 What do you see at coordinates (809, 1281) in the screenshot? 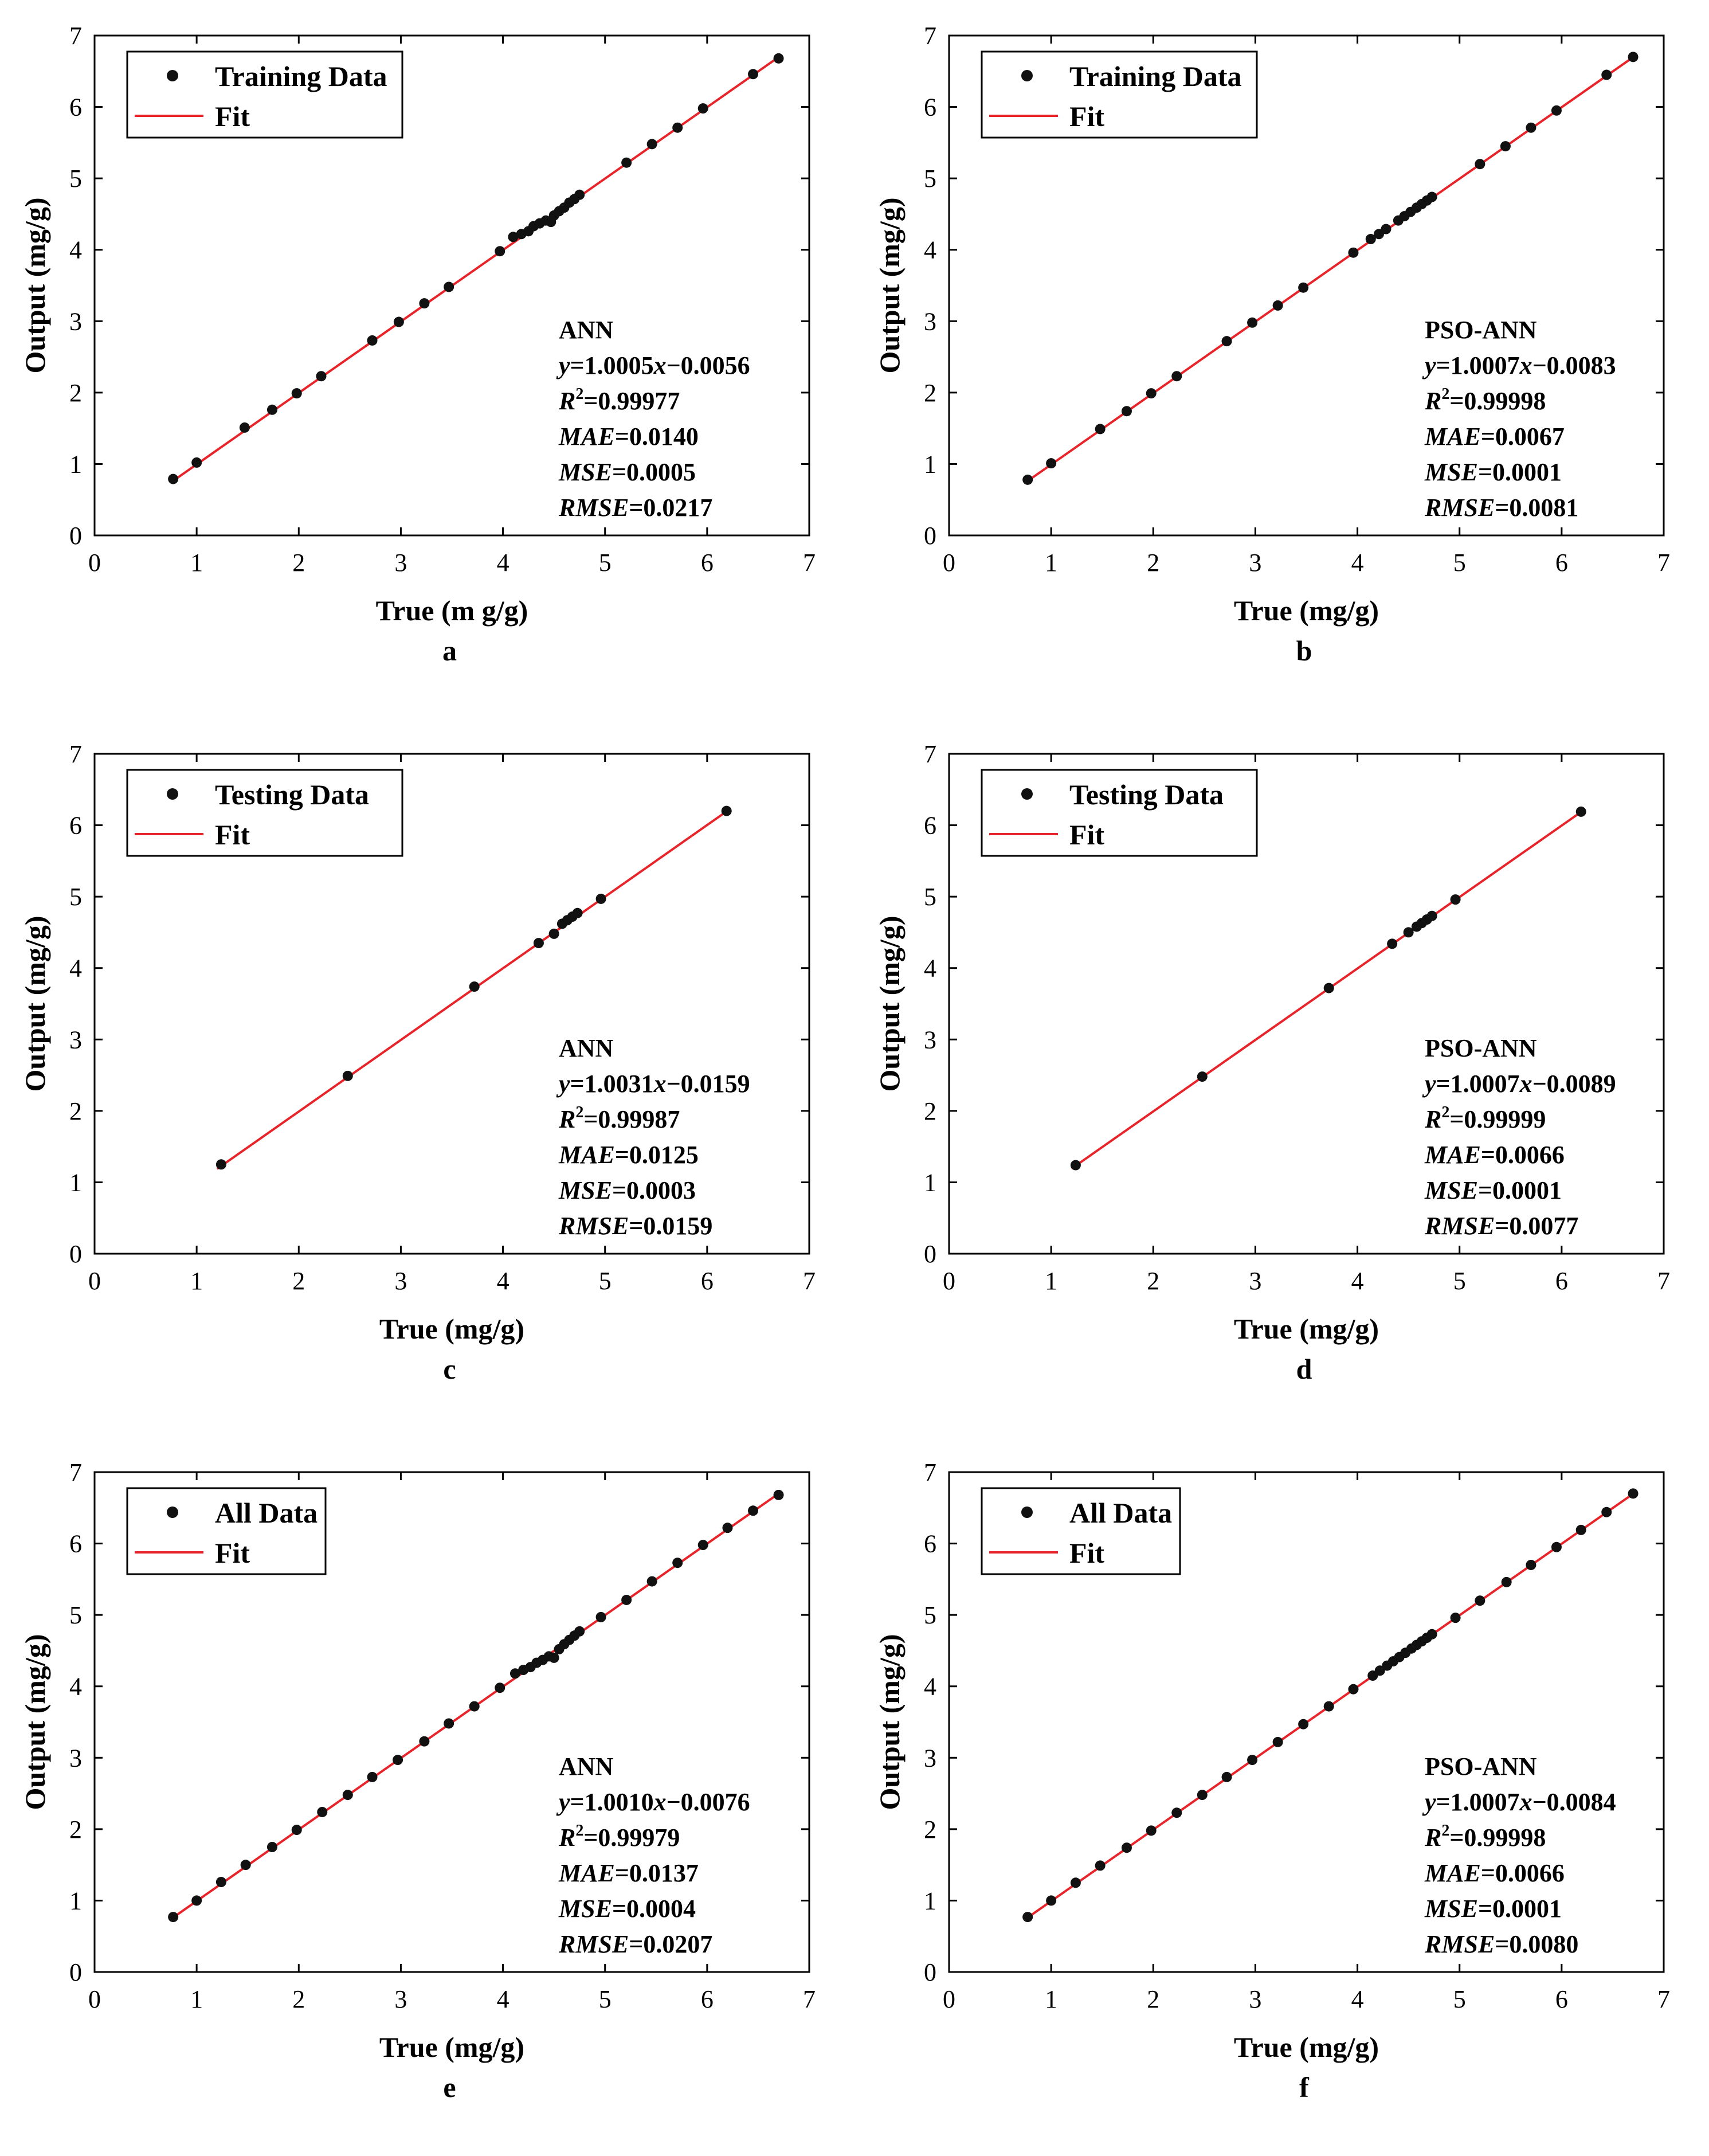
I see `x-tick-label: 7` at bounding box center [809, 1281].